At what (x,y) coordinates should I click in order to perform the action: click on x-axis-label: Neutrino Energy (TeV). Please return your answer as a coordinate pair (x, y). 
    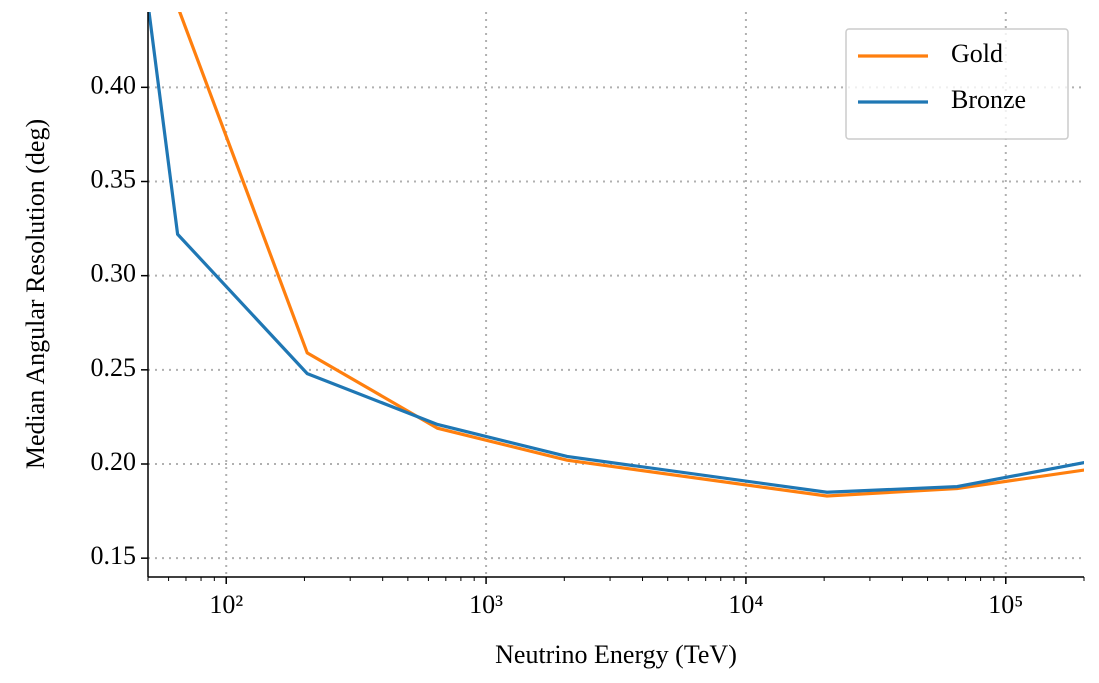
    Looking at the image, I should click on (616, 654).